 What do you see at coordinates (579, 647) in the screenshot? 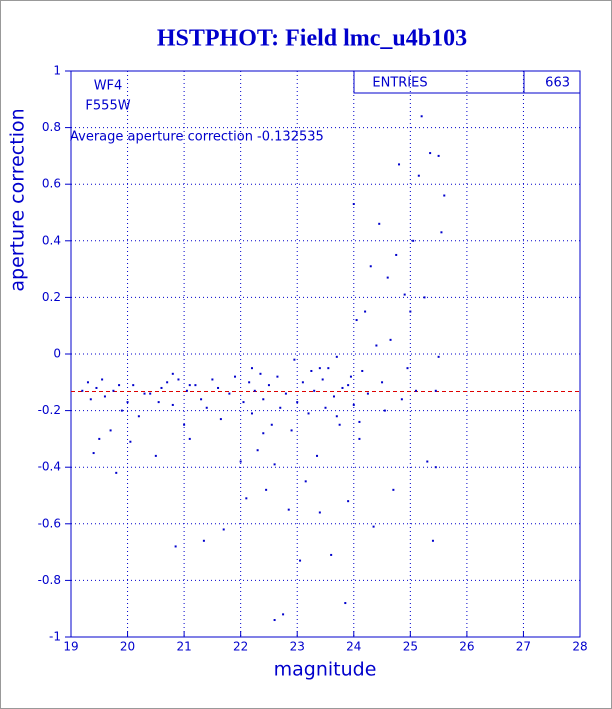
I see `x-tick-label: 28` at bounding box center [579, 647].